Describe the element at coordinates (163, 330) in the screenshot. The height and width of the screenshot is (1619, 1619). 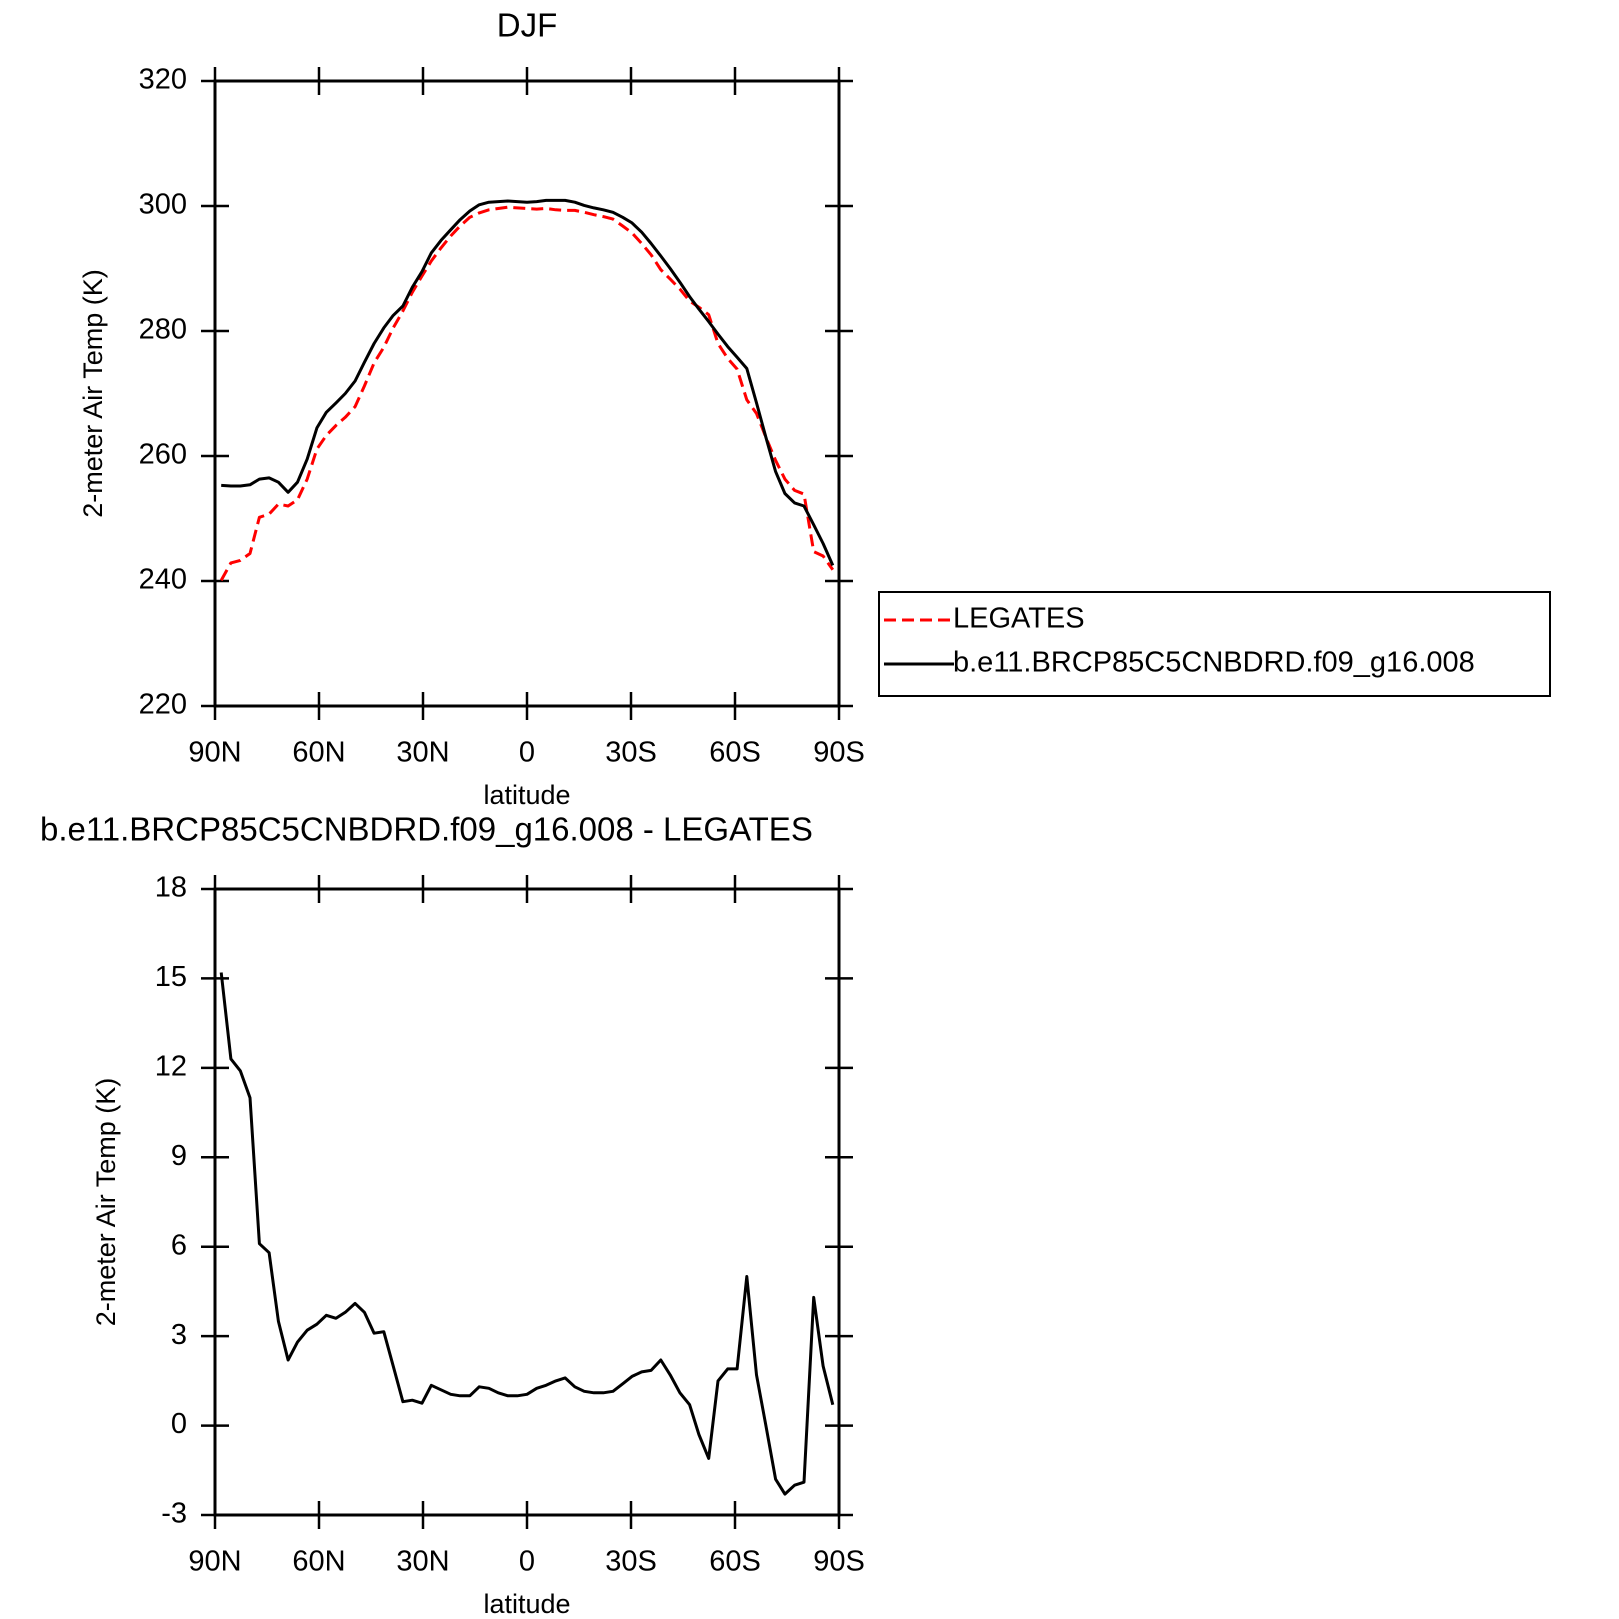
I see `y-tick-label: 280` at that location.